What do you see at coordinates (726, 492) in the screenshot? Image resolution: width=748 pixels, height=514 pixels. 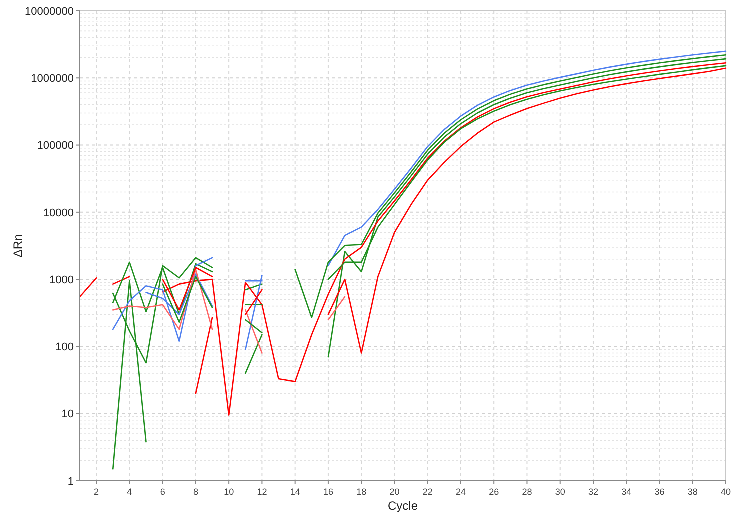 I see `x-tick-label: 40` at bounding box center [726, 492].